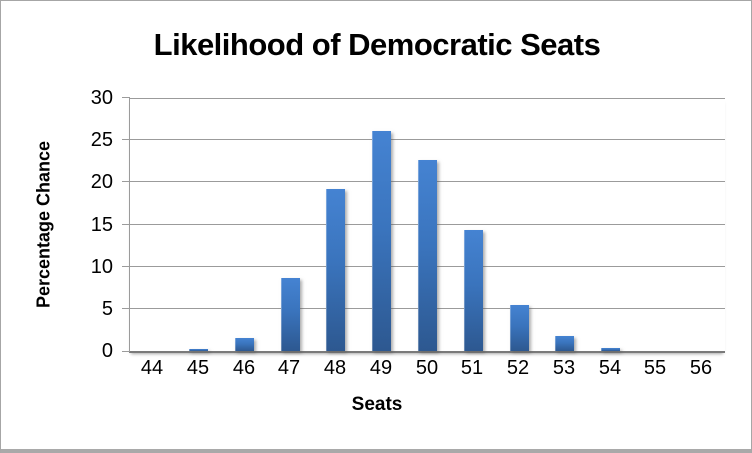  What do you see at coordinates (472, 368) in the screenshot?
I see `x-tick-label-51: 51` at bounding box center [472, 368].